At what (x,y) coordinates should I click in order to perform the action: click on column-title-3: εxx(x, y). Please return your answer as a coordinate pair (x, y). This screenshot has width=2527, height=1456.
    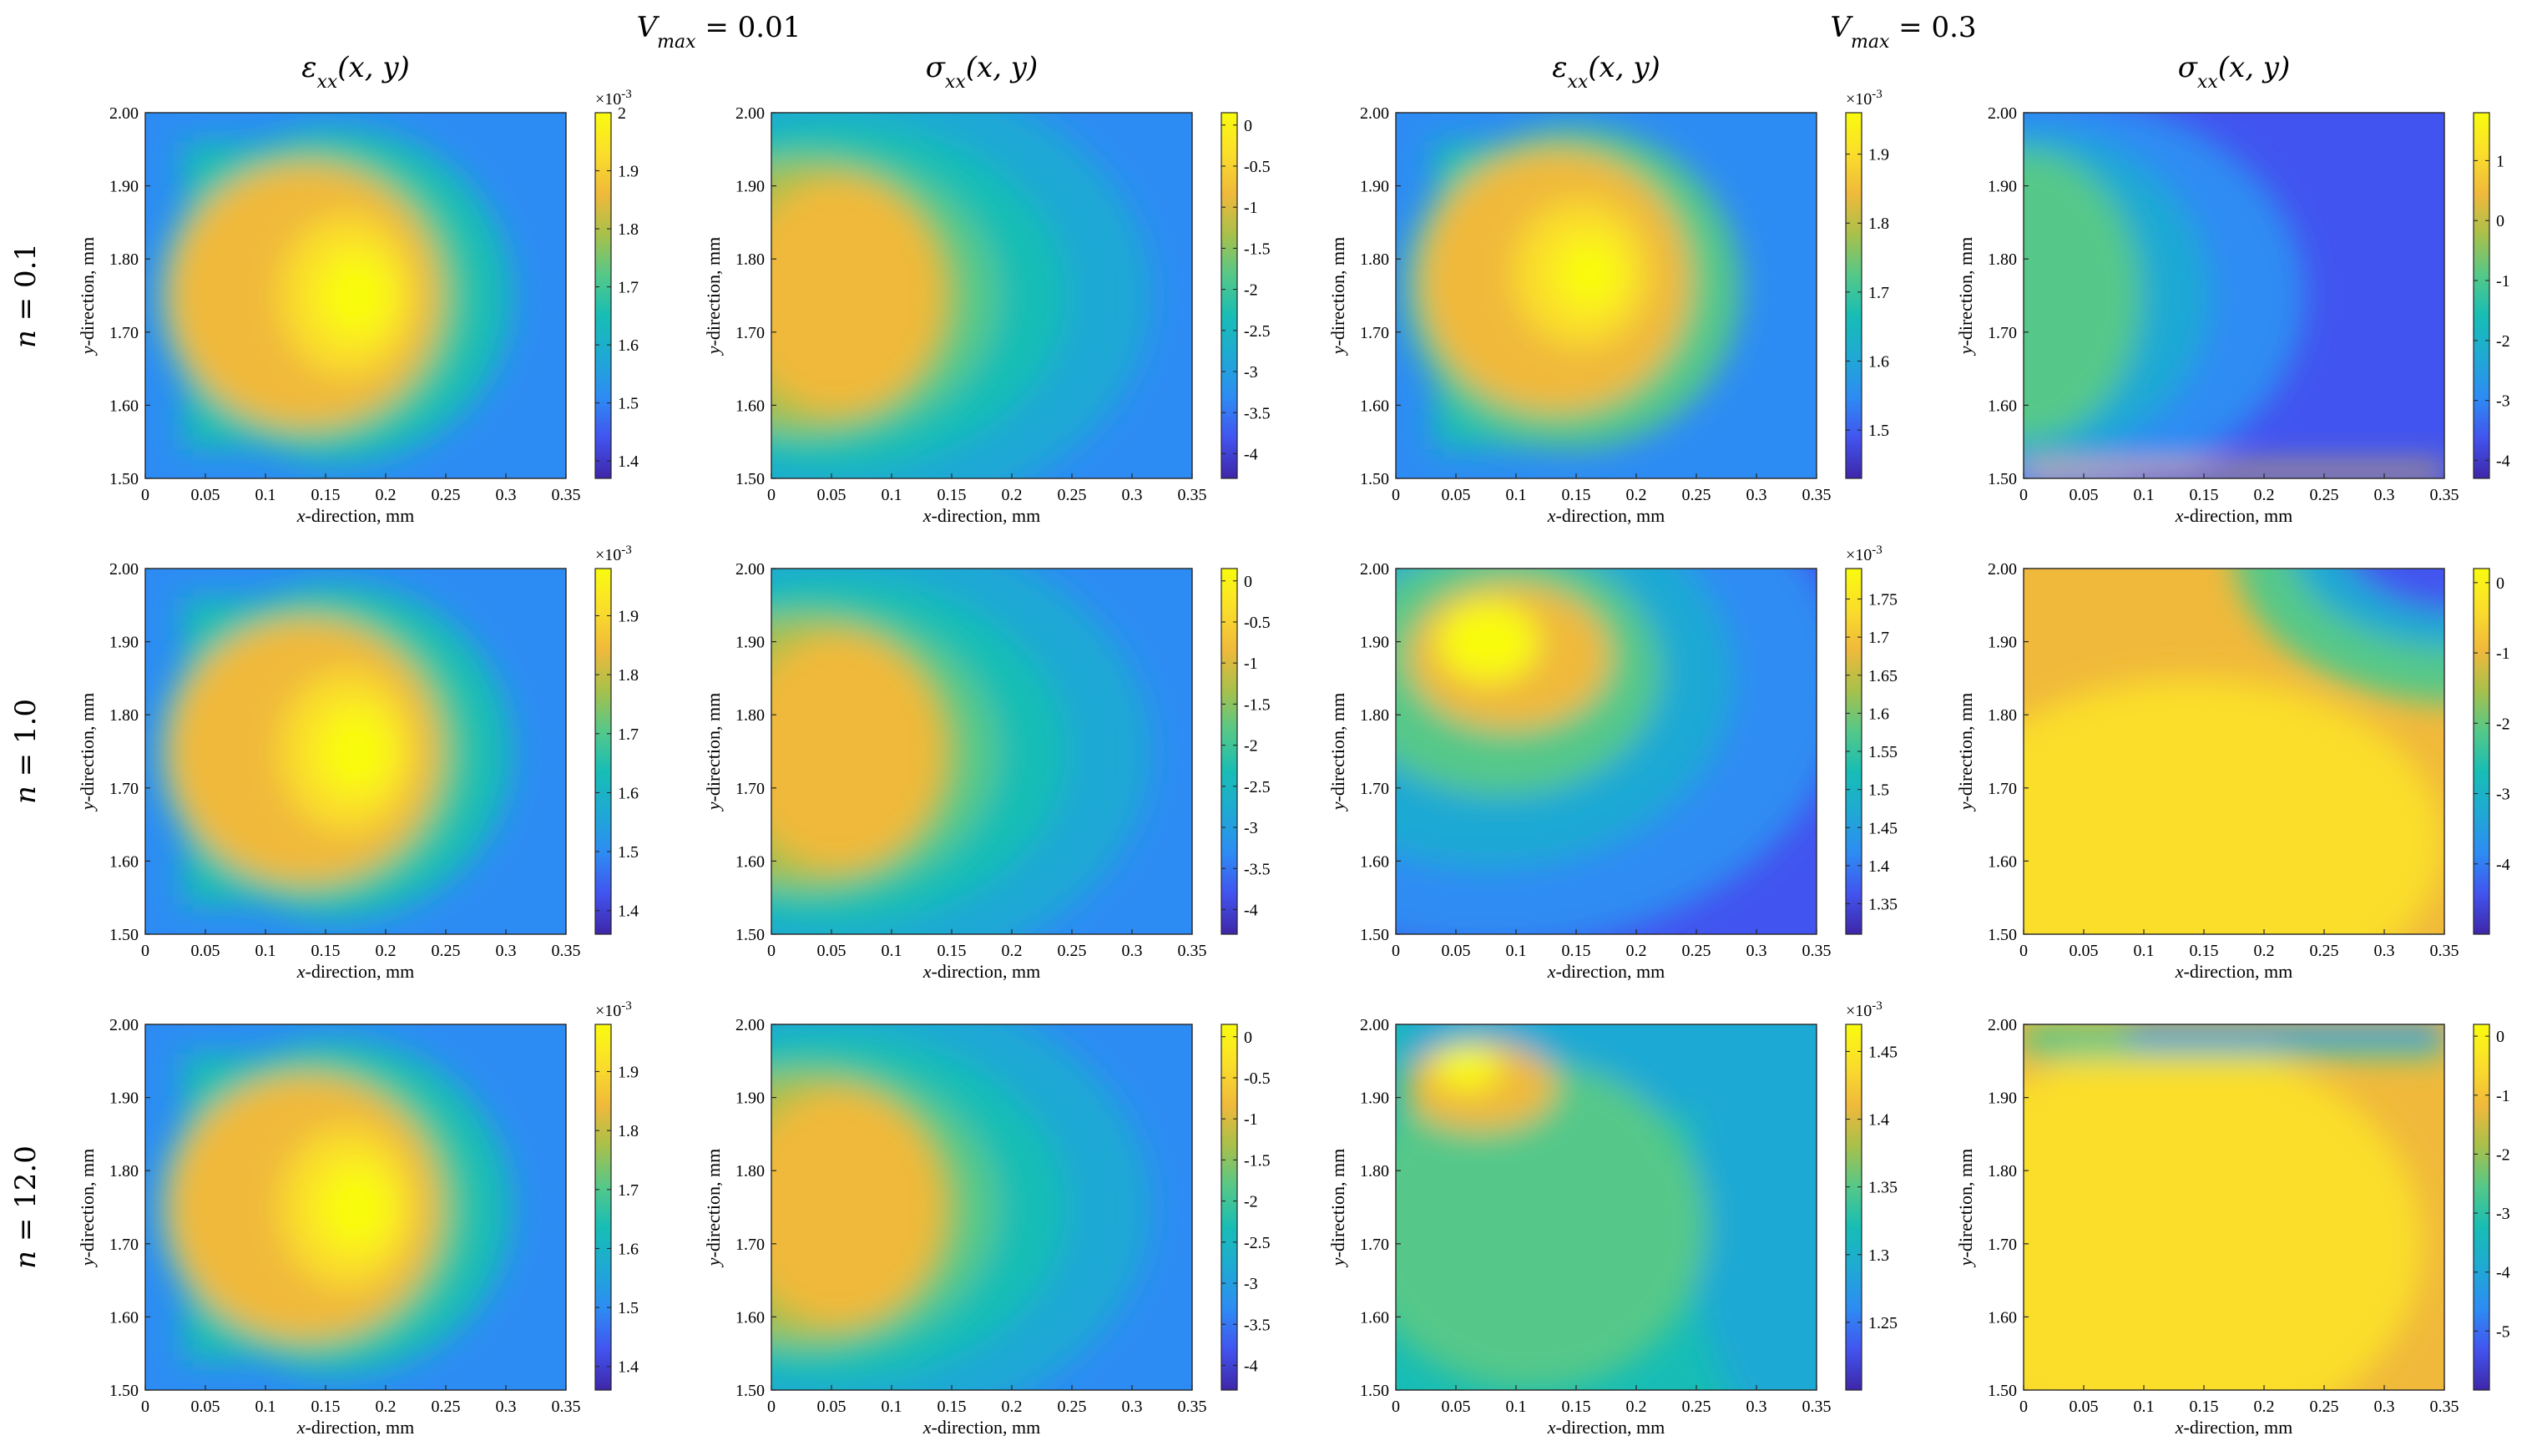
    Looking at the image, I should click on (1606, 72).